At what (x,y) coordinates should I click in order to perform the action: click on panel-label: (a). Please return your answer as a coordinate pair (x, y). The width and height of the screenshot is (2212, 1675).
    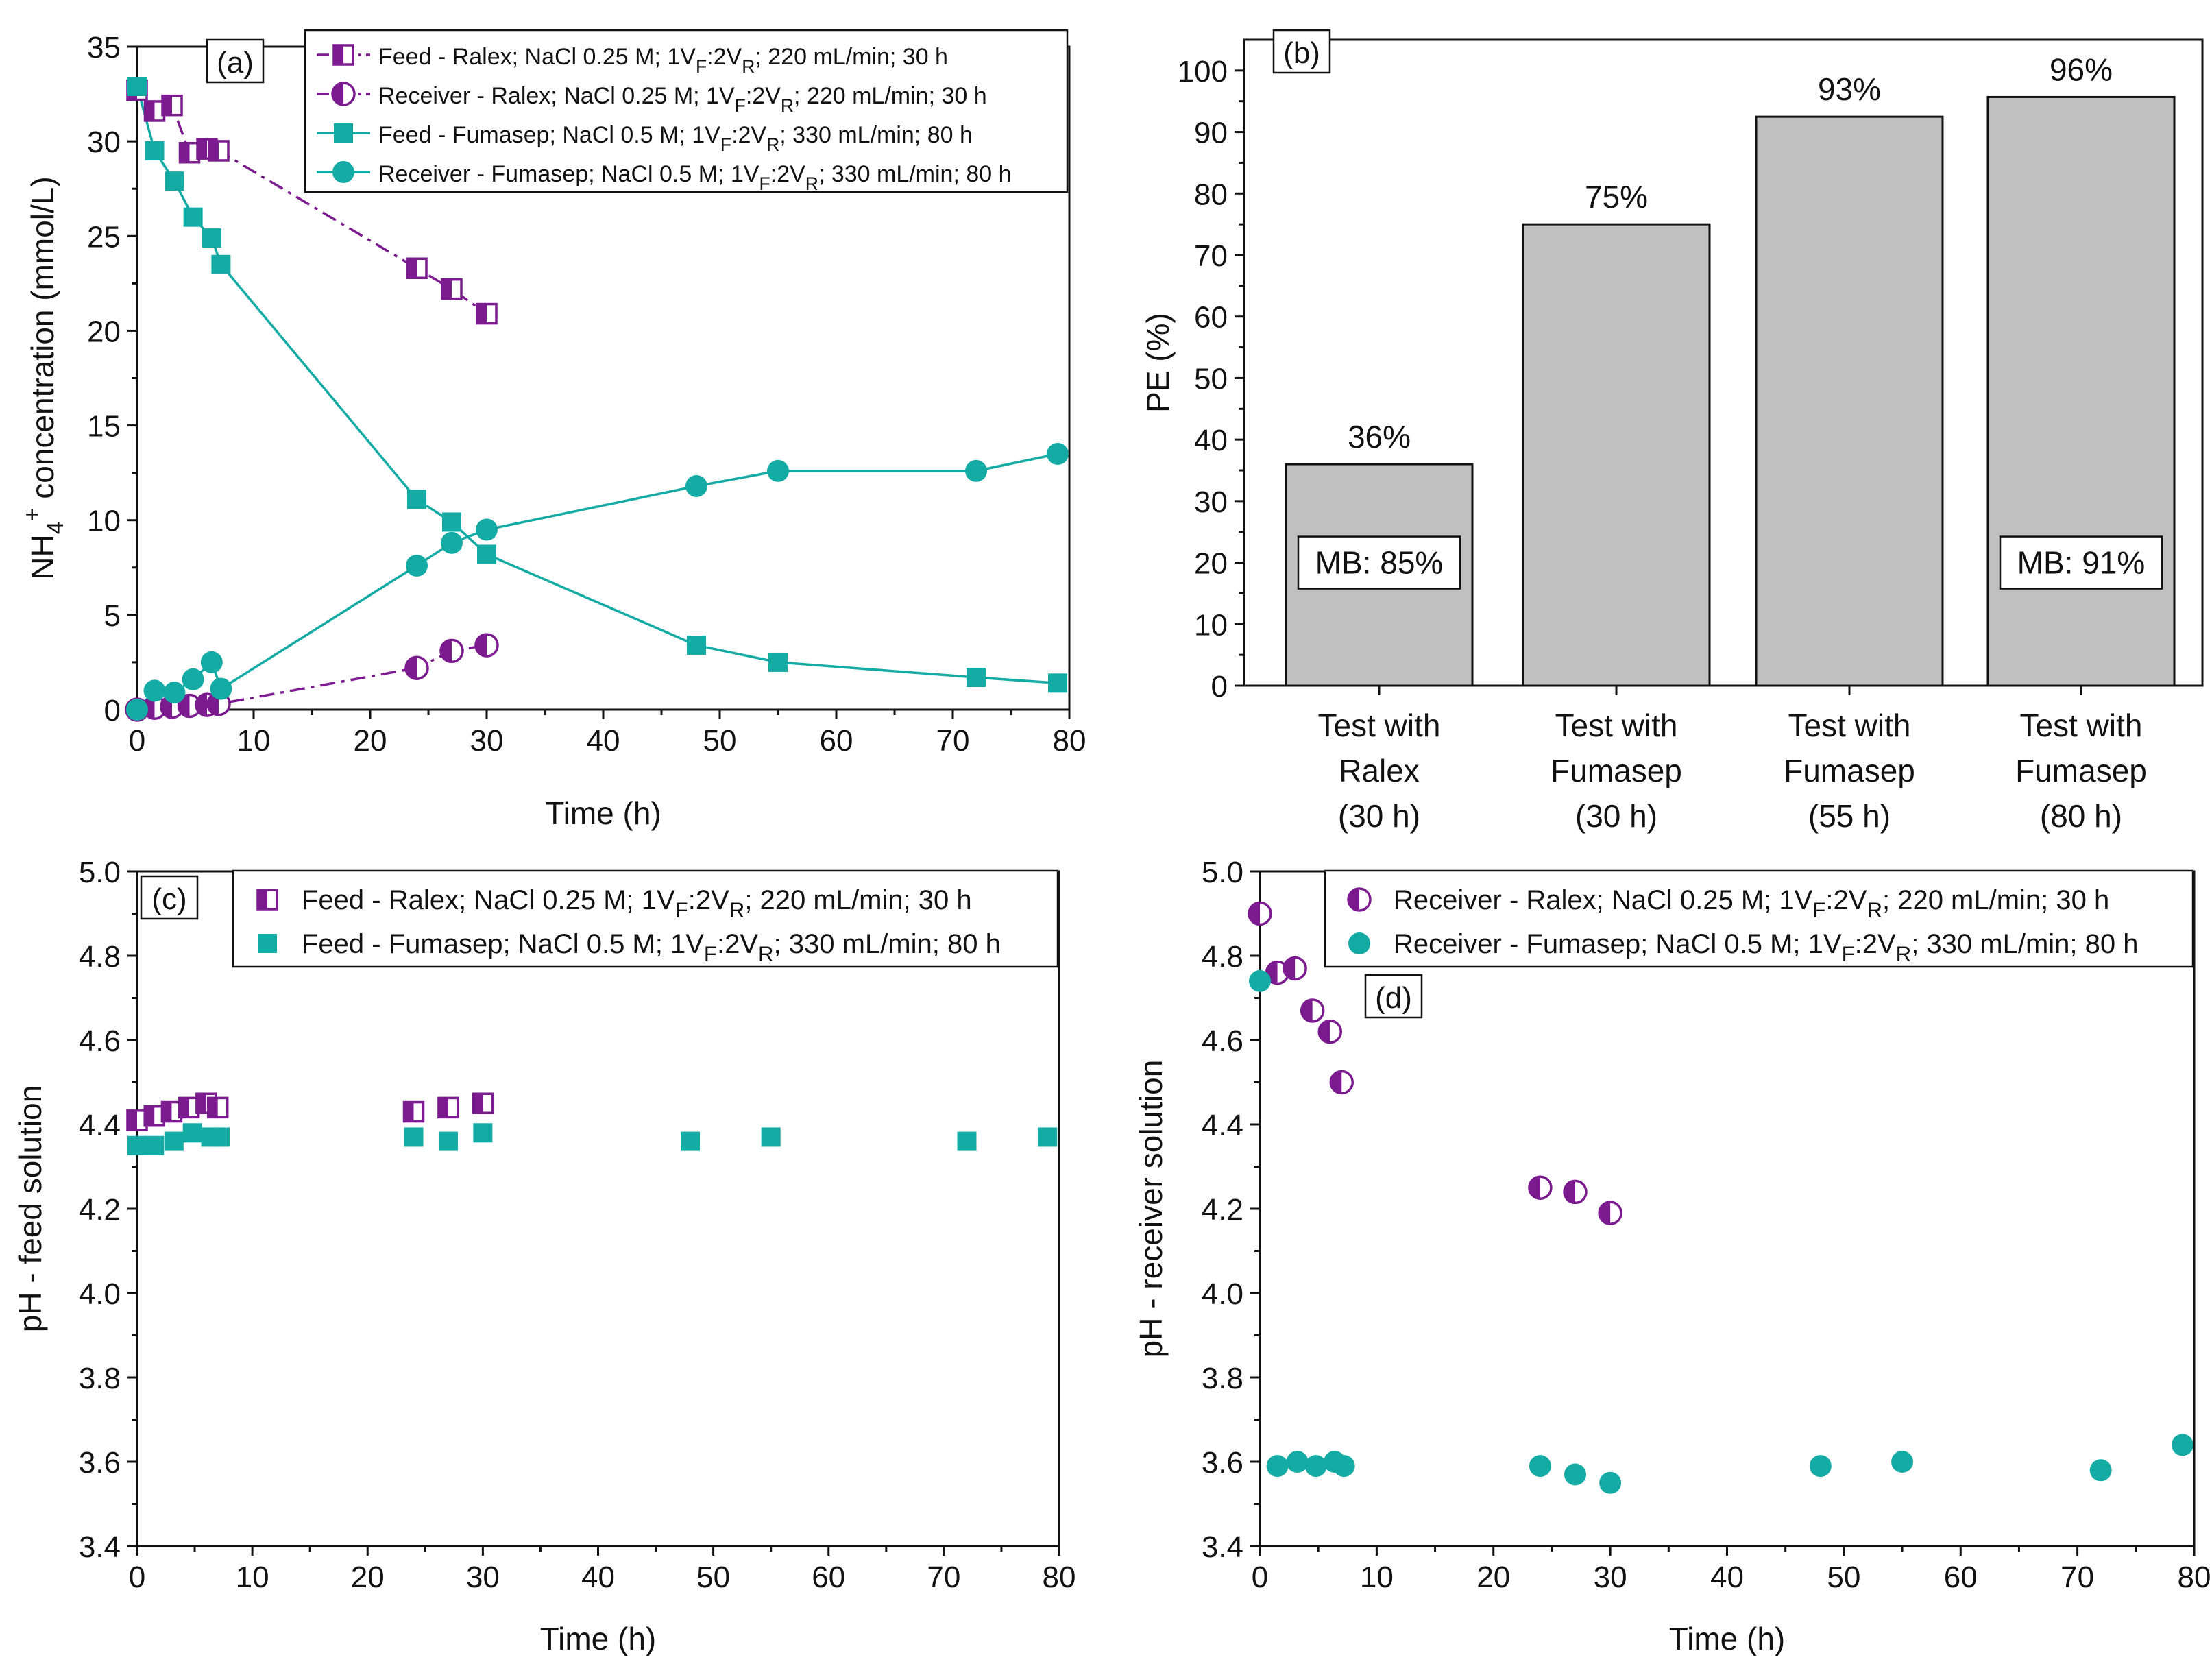
    Looking at the image, I should click on (235, 63).